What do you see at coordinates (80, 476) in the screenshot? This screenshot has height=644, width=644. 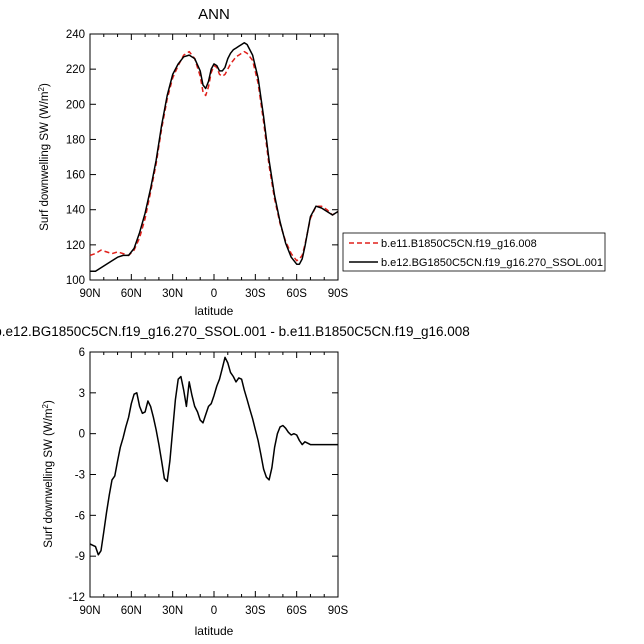 I see `y-tick-label: -3` at bounding box center [80, 476].